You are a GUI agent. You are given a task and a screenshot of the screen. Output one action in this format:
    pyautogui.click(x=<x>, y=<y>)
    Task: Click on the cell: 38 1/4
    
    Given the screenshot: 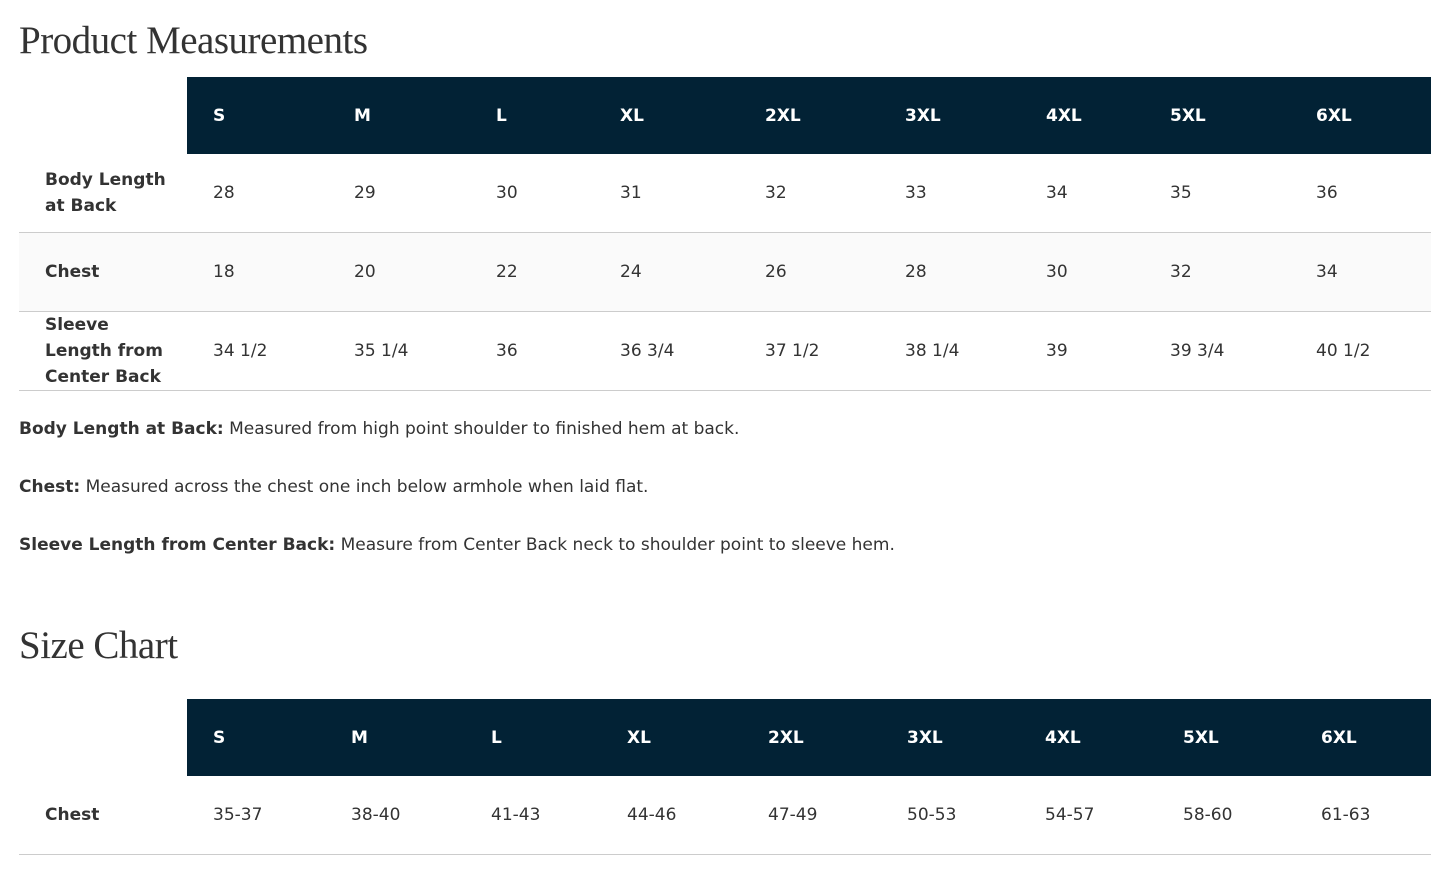 What is the action you would take?
    pyautogui.click(x=949, y=351)
    